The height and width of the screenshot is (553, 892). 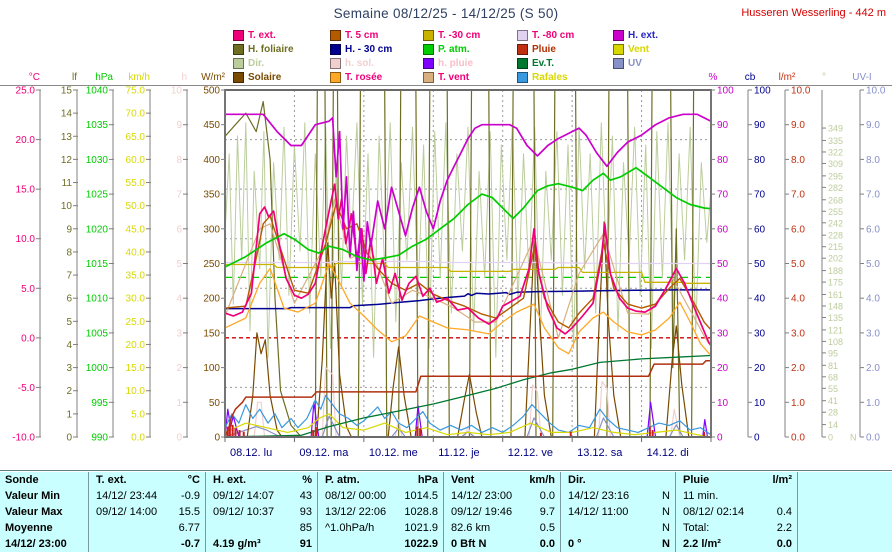 What do you see at coordinates (658, 63) in the screenshot?
I see `legend-item: UV` at bounding box center [658, 63].